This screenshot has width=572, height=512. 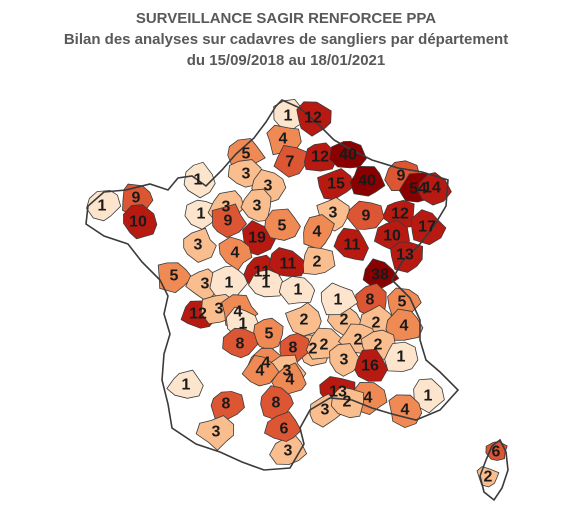 I want to click on department-count-70: 10, so click(x=392, y=236).